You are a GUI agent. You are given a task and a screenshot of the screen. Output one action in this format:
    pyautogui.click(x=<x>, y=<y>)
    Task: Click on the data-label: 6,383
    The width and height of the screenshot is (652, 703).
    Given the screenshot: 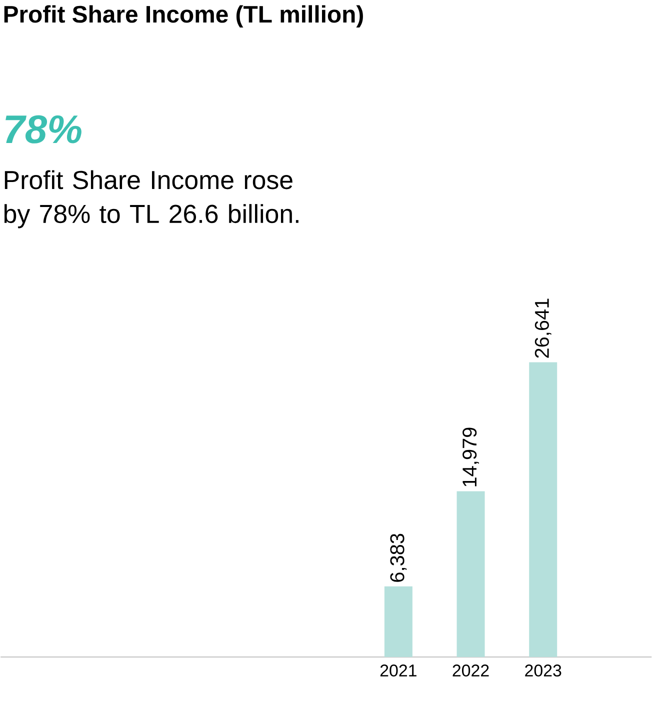 What is the action you would take?
    pyautogui.click(x=398, y=558)
    